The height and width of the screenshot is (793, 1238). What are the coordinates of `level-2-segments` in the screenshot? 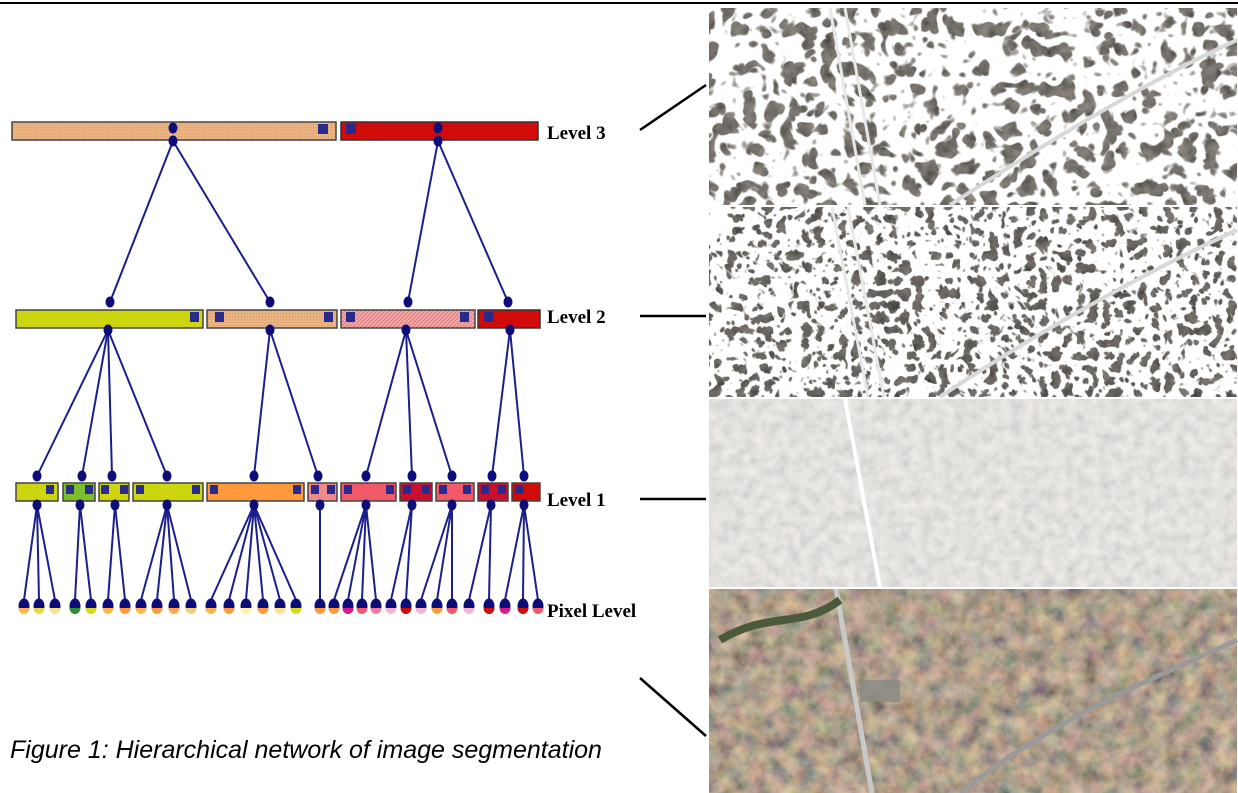 It's located at (278, 319).